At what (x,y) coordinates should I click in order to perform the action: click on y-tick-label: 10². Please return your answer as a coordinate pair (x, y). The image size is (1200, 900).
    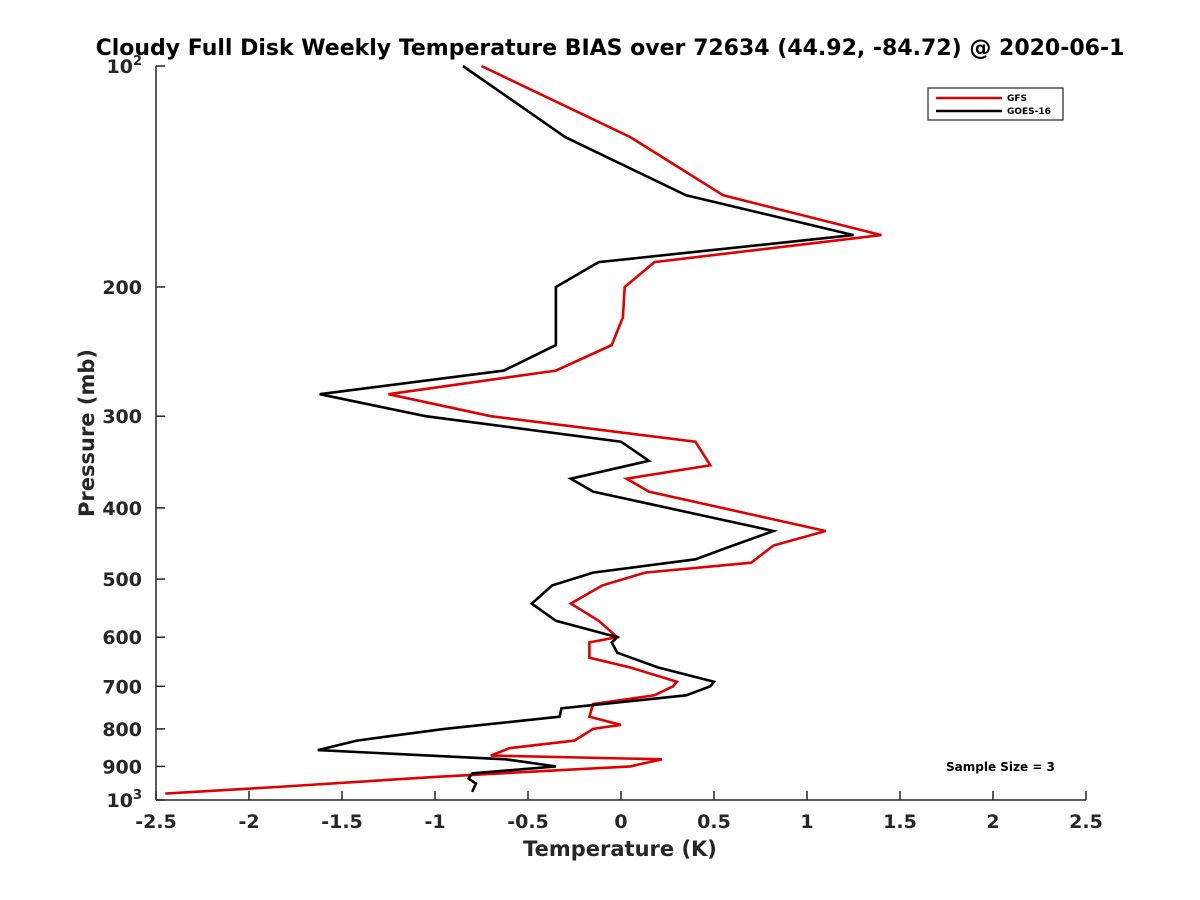
    Looking at the image, I should click on (125, 66).